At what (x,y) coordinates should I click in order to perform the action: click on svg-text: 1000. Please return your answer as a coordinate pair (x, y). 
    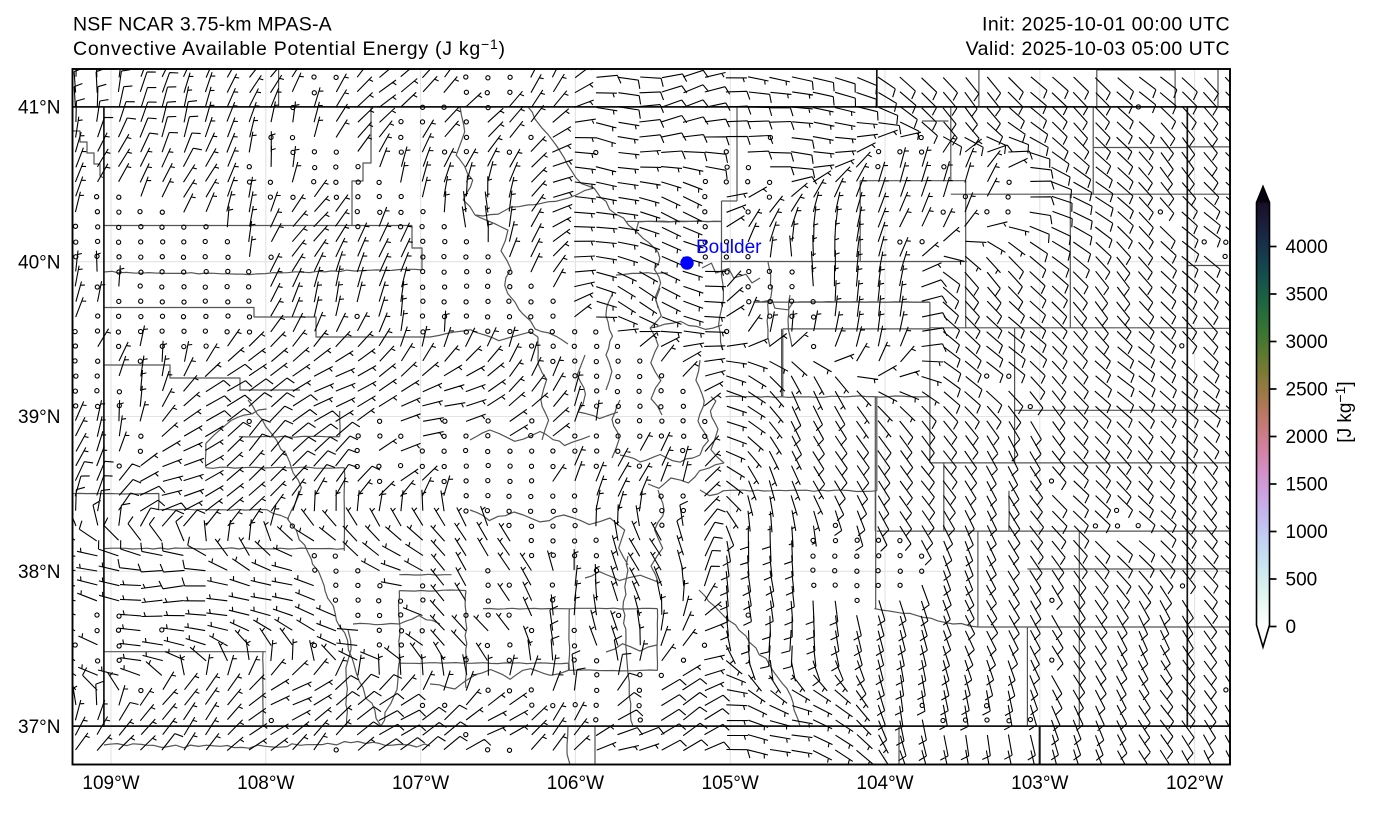
    Looking at the image, I should click on (1307, 532).